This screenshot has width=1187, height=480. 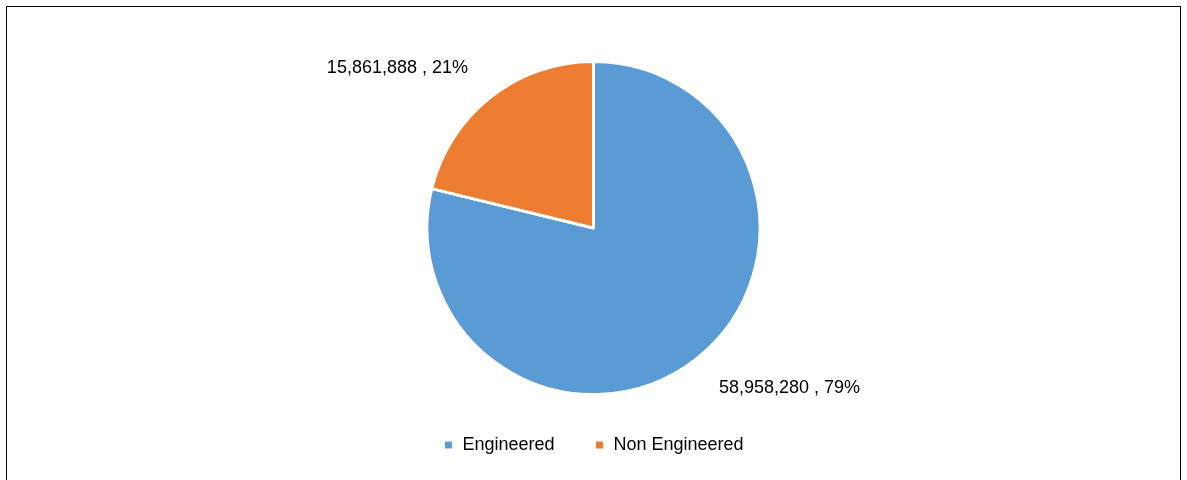 I want to click on legend-label: Engineered, so click(x=508, y=443).